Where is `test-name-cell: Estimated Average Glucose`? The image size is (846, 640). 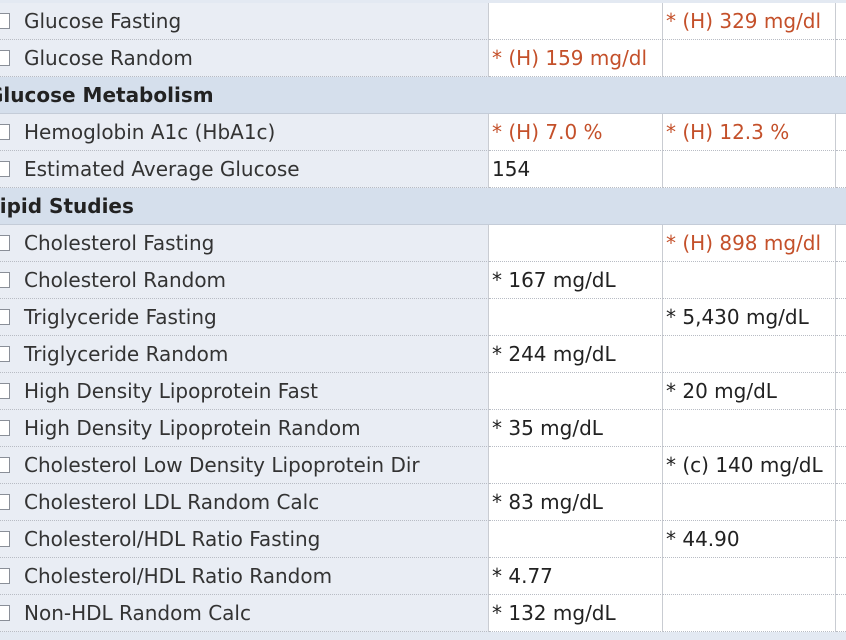
test-name-cell: Estimated Average Glucose is located at coordinates (244, 169).